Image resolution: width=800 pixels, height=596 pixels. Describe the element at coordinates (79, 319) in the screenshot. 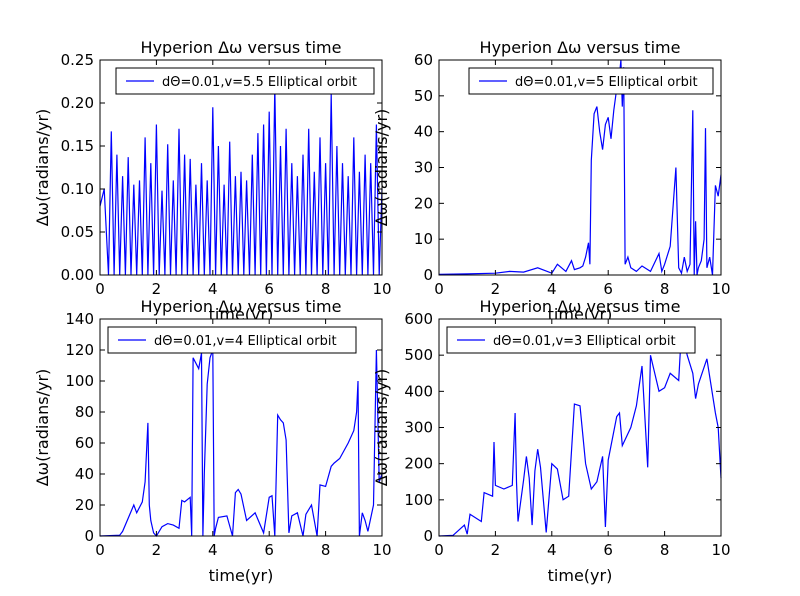

I see `y-tick-label: 140` at that location.